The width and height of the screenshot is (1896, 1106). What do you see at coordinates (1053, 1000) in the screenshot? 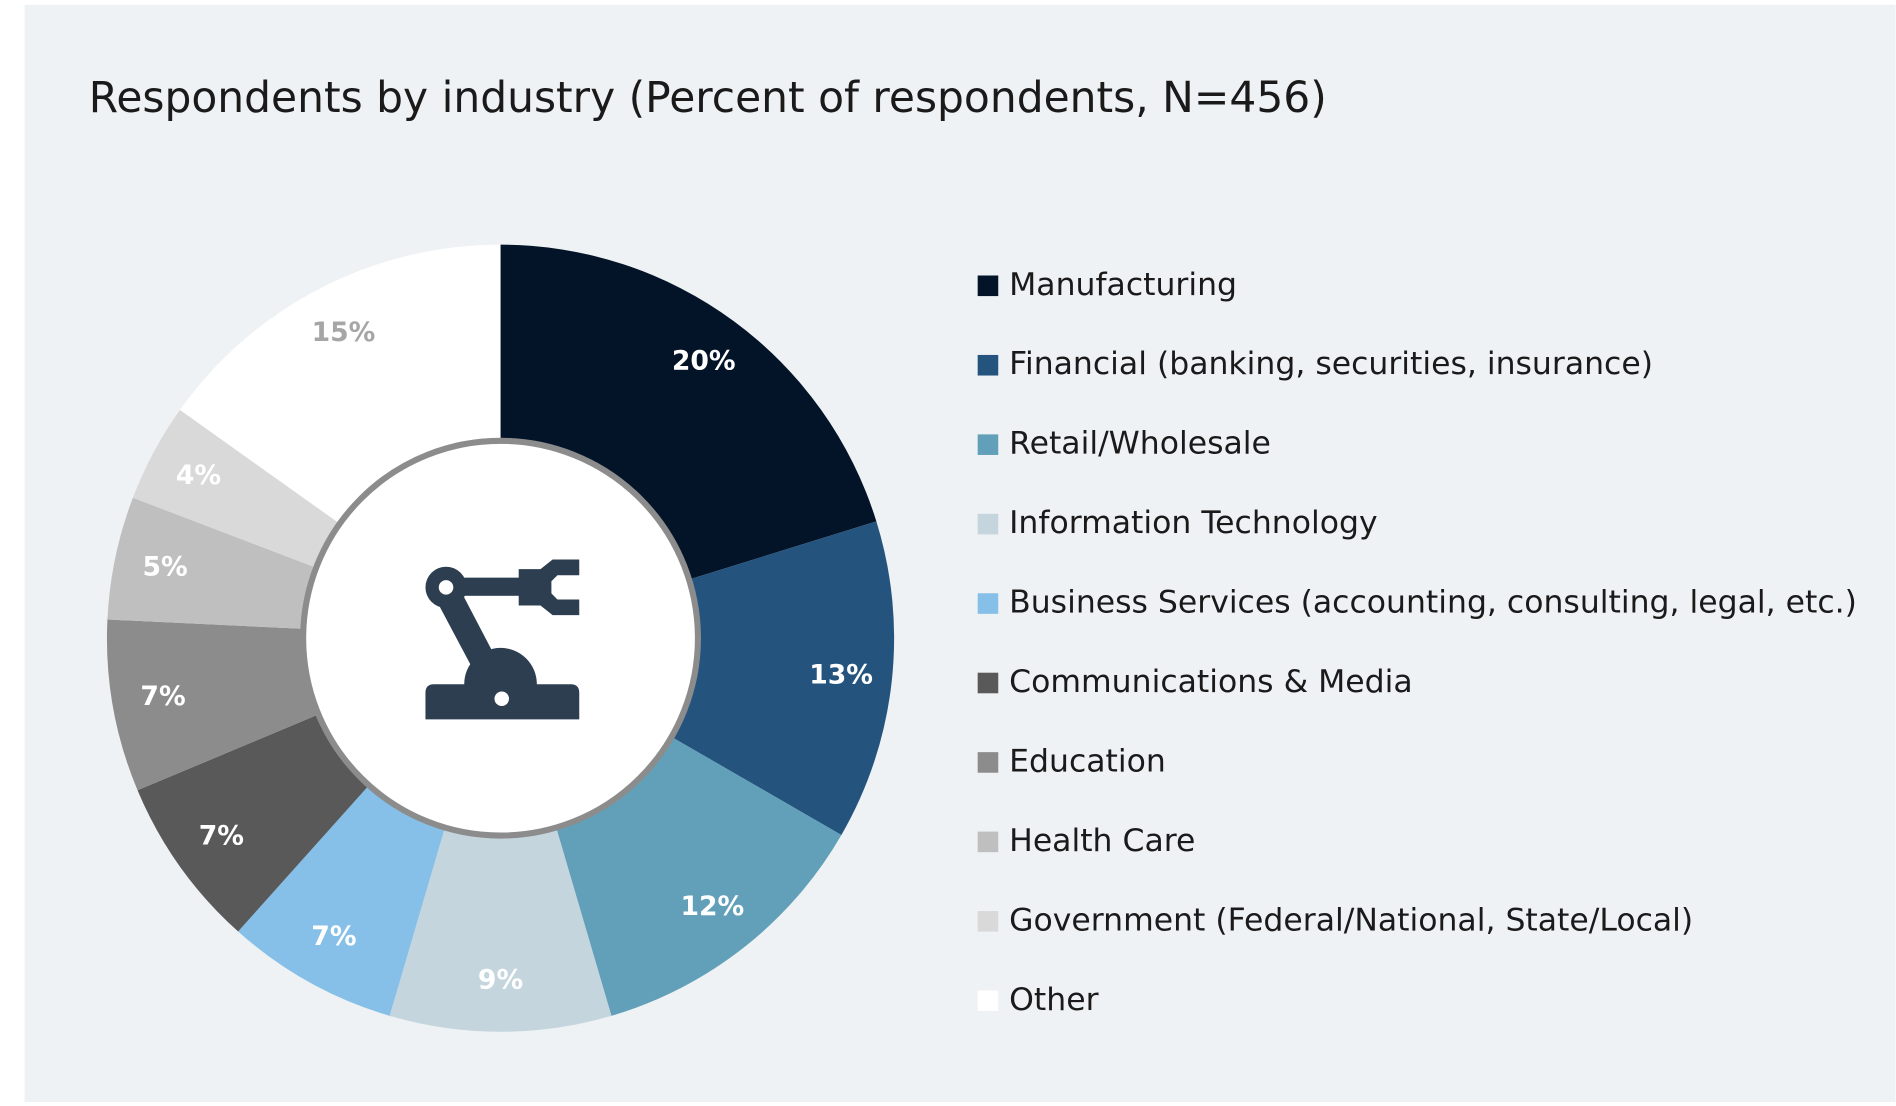
I see `legend-label: Other` at bounding box center [1053, 1000].